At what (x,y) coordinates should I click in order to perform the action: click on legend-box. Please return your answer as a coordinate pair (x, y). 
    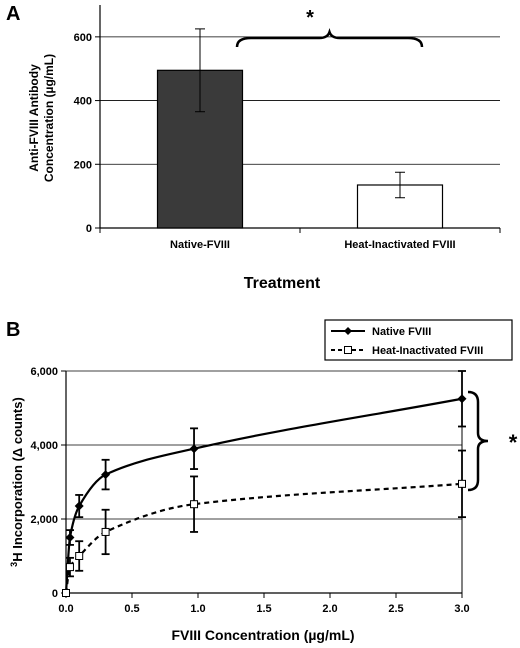
    Looking at the image, I should click on (418, 340).